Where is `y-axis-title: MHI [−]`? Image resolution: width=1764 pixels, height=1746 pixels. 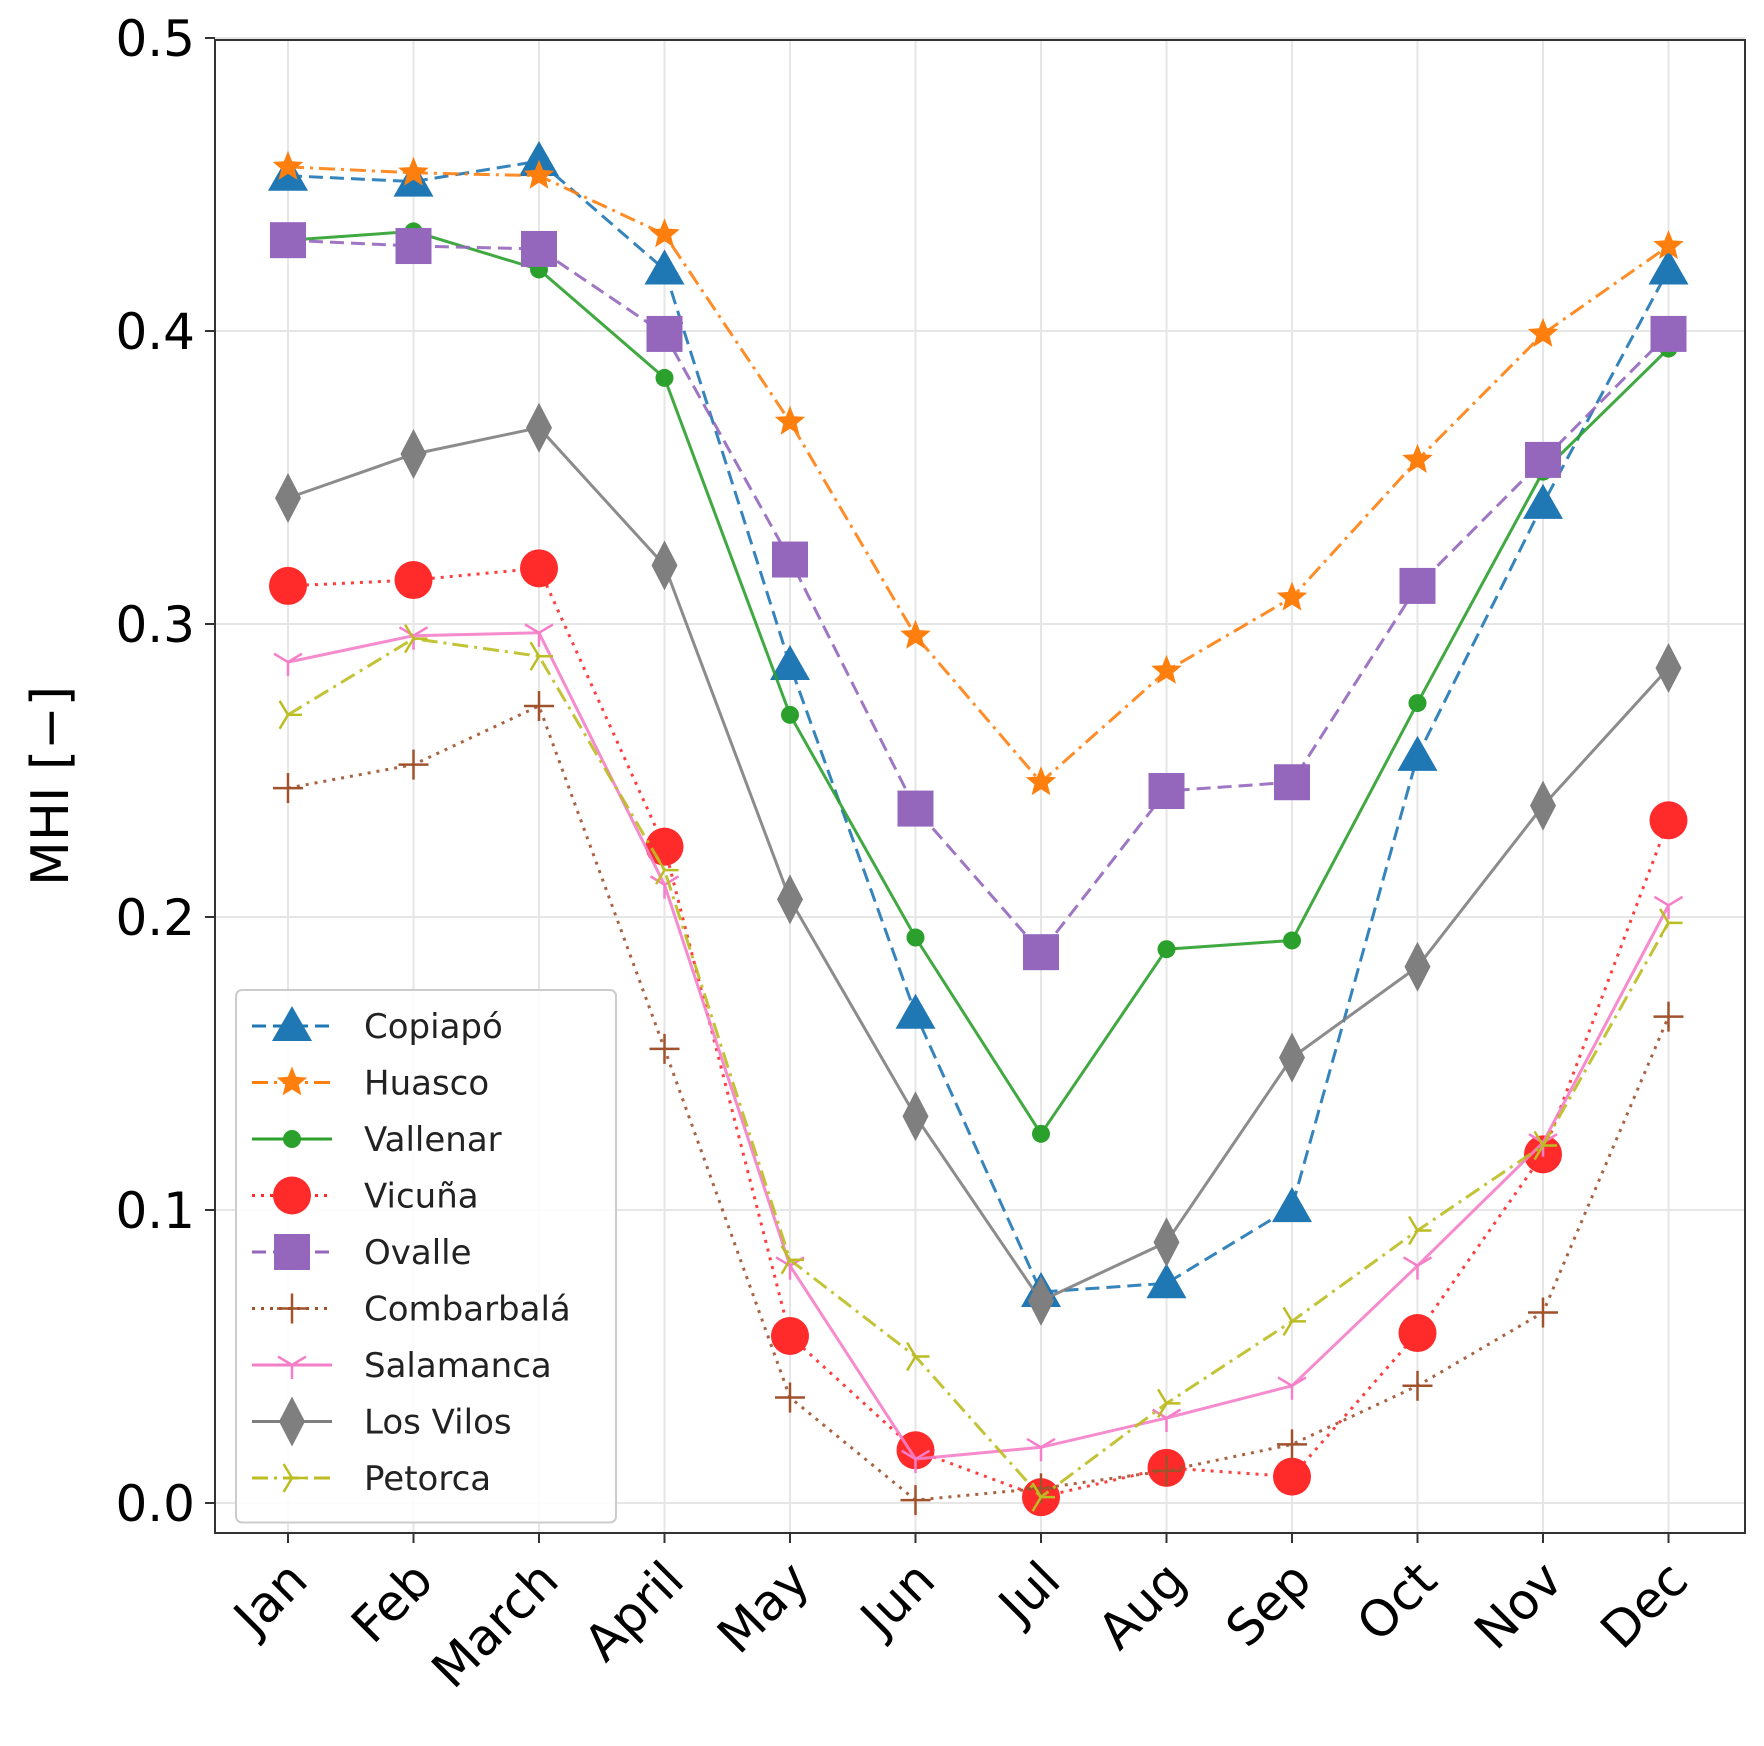
y-axis-title: MHI [−] is located at coordinates (51, 786).